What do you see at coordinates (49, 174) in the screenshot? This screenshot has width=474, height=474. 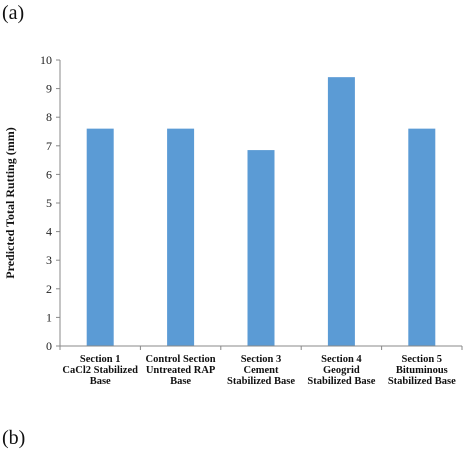 I see `y-tick-label: 6` at bounding box center [49, 174].